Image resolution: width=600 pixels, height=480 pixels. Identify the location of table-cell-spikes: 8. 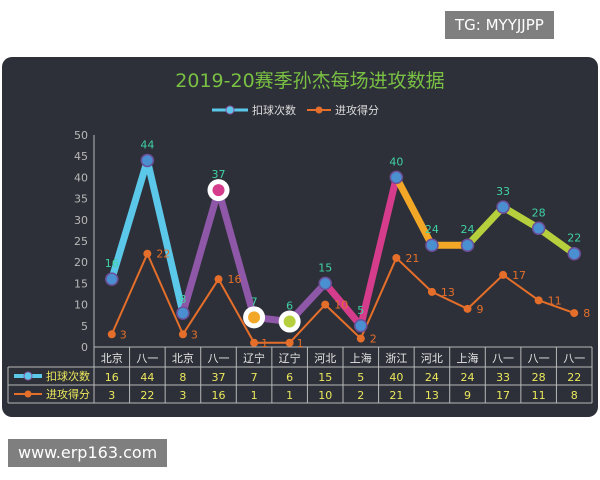
(182, 377).